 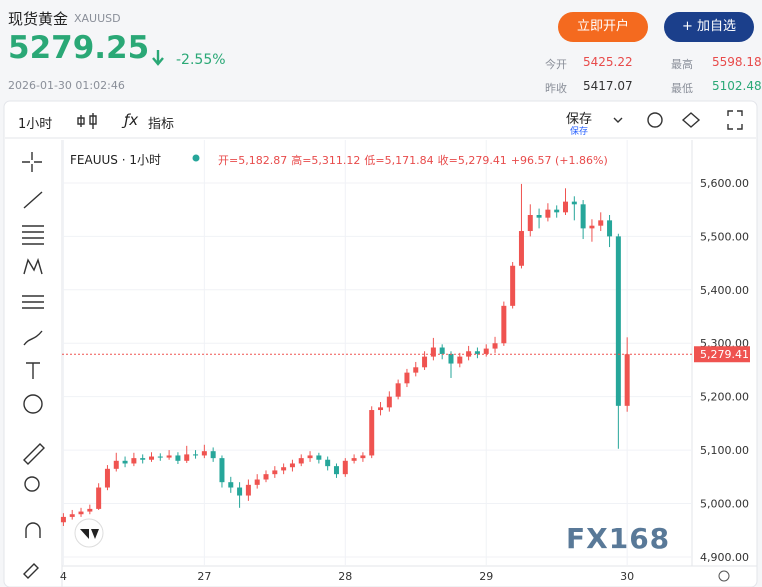 I want to click on crosshair-tool, so click(x=32, y=162).